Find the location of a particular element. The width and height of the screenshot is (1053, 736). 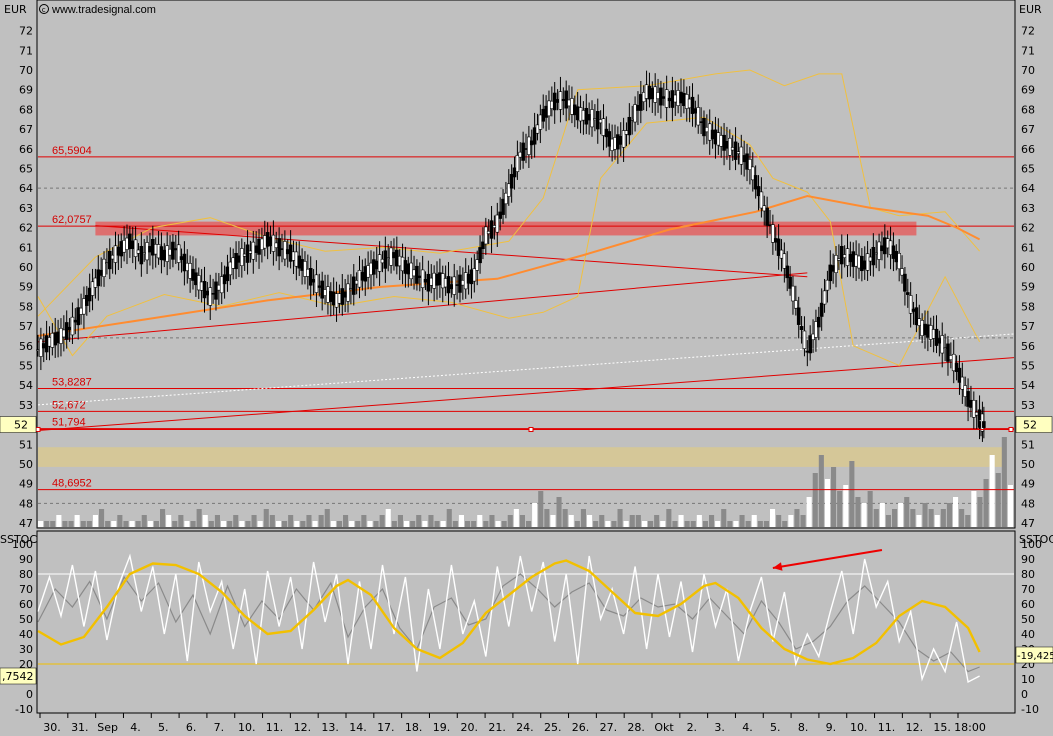

price-tick-left: 55 is located at coordinates (26, 365).